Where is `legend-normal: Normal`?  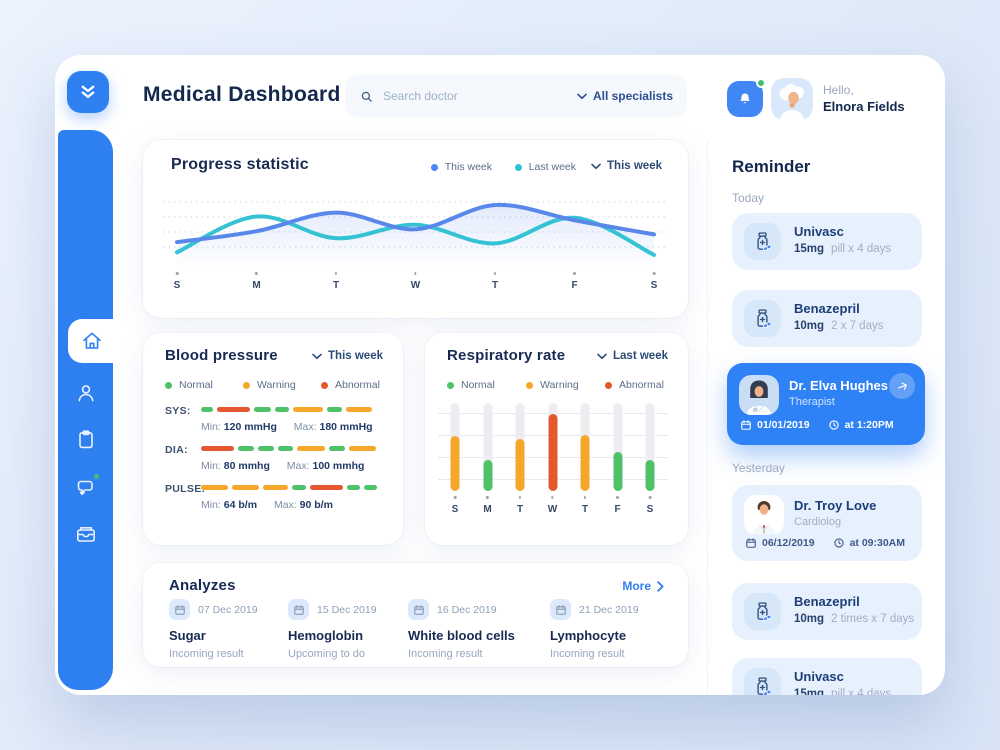 legend-normal: Normal is located at coordinates (471, 385).